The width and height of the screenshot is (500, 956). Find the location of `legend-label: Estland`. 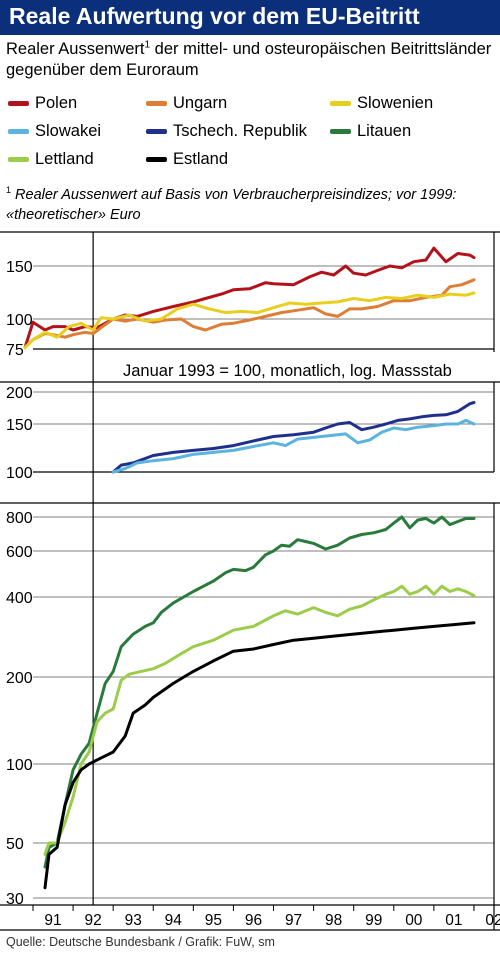

legend-label: Estland is located at coordinates (201, 159).